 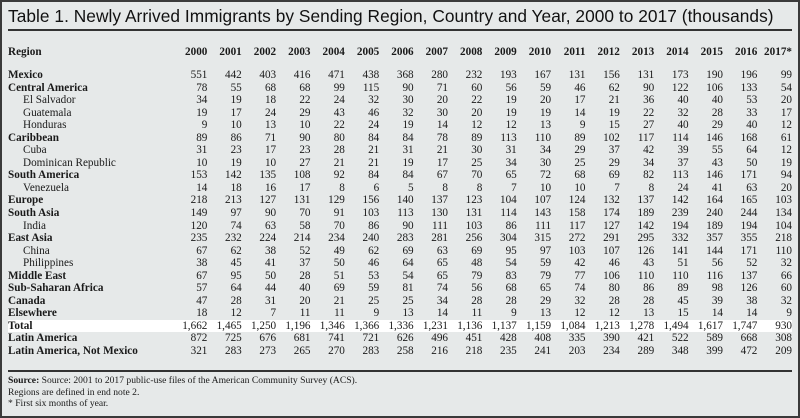 I want to click on value-cell: 321, so click(x=199, y=351).